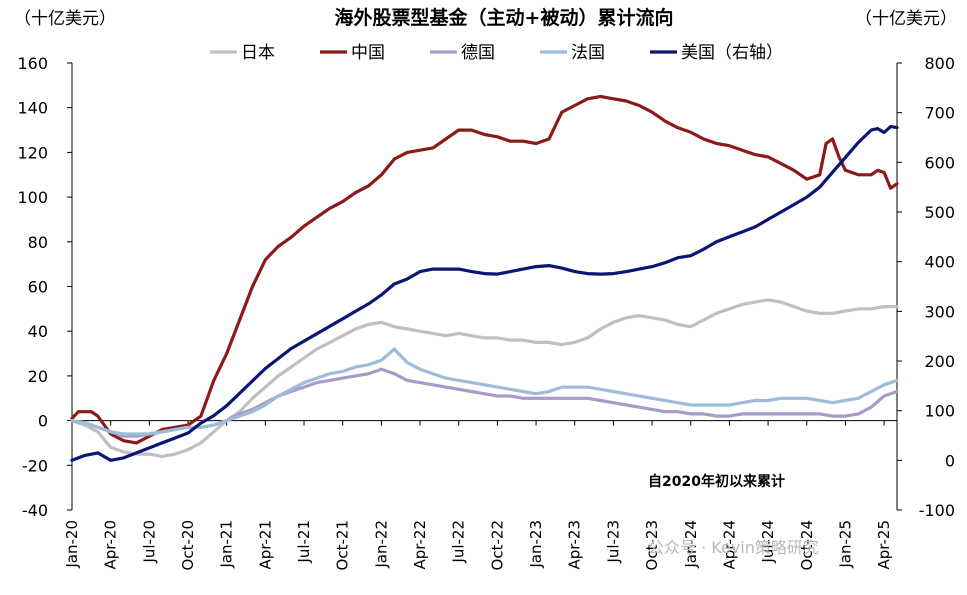  I want to click on legend-label: 日本, so click(258, 53).